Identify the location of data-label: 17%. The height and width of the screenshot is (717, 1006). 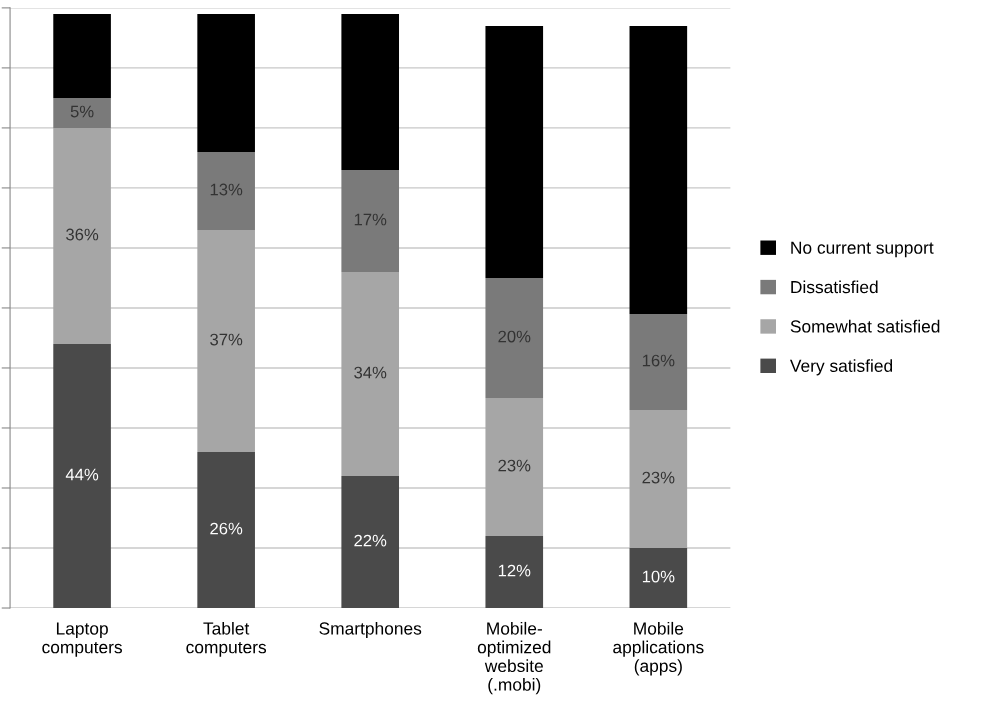
(370, 219).